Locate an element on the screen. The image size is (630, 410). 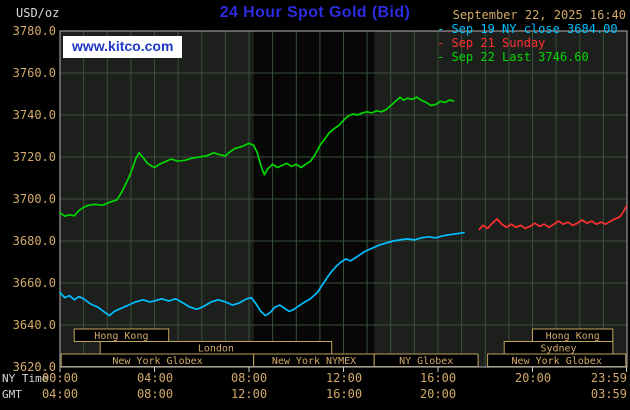
session-label: New York NYMEX is located at coordinates (314, 361).